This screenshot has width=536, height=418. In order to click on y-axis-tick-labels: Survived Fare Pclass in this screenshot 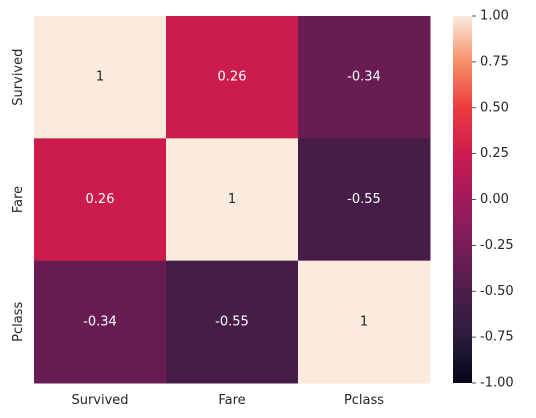, I will do `click(18, 195)`.